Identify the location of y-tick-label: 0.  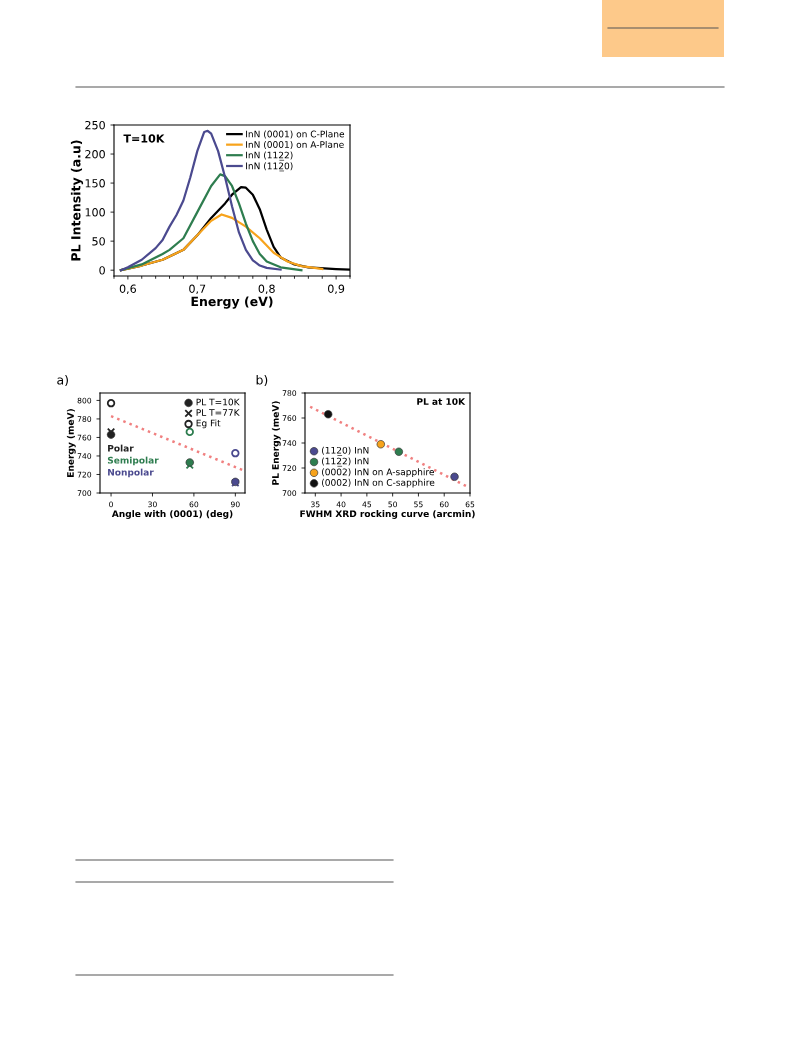
(102, 270).